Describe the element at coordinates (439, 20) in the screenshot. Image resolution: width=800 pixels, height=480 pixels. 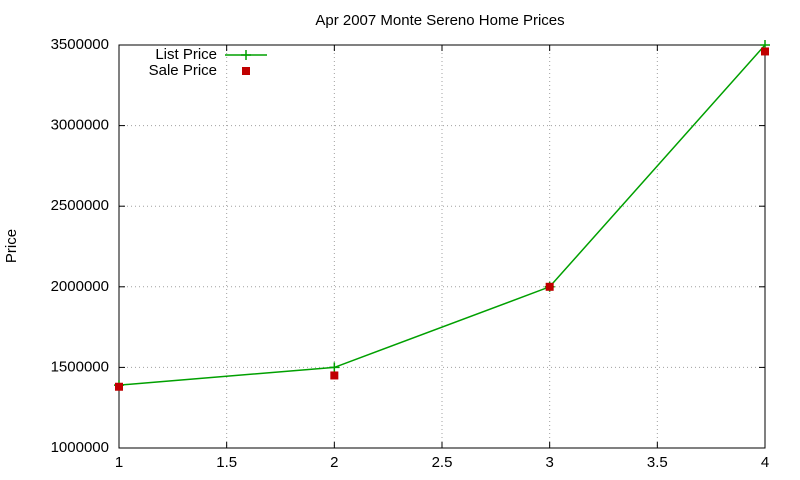
I see `chart-title: Apr 2007 Monte Sereno Home Prices` at that location.